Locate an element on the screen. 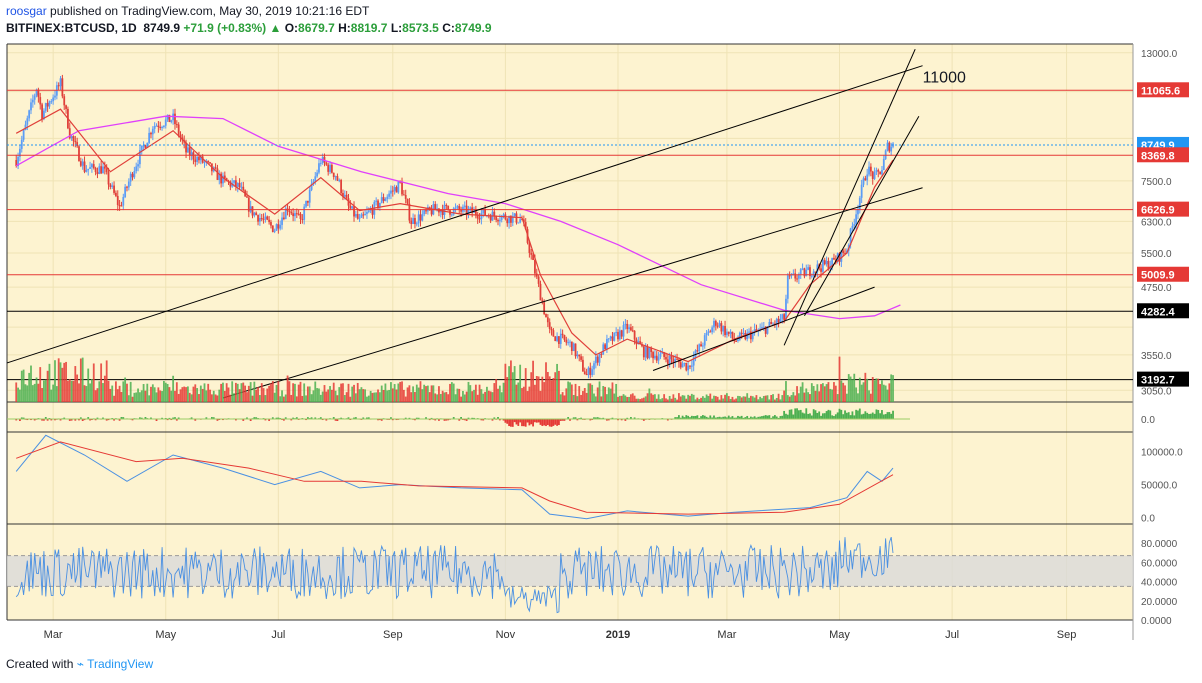 The image size is (1202, 683). price-tick-label: 7500.0 is located at coordinates (1156, 182).